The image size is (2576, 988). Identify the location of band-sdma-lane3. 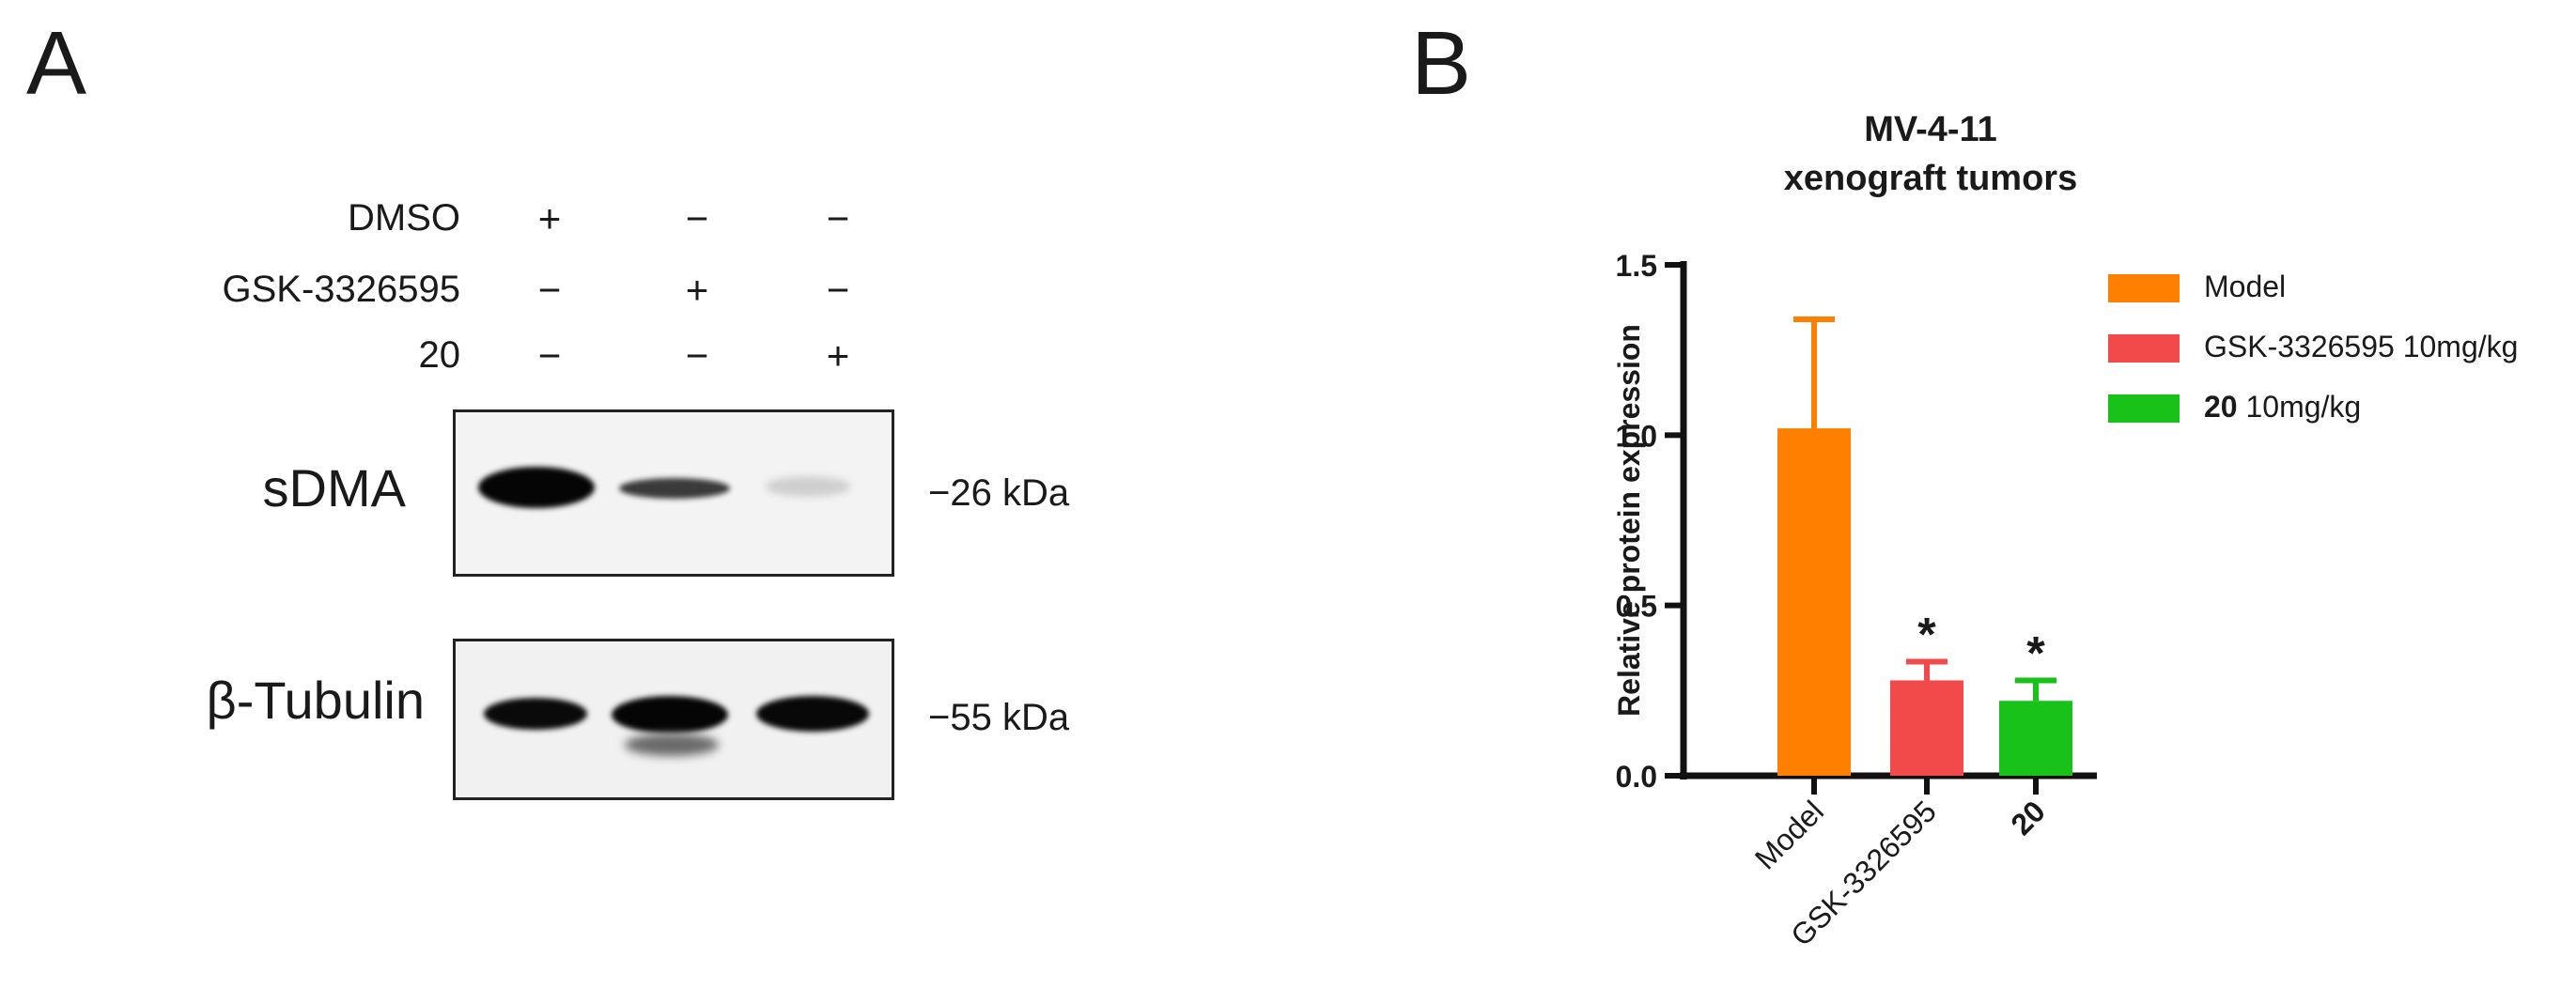
(808, 487).